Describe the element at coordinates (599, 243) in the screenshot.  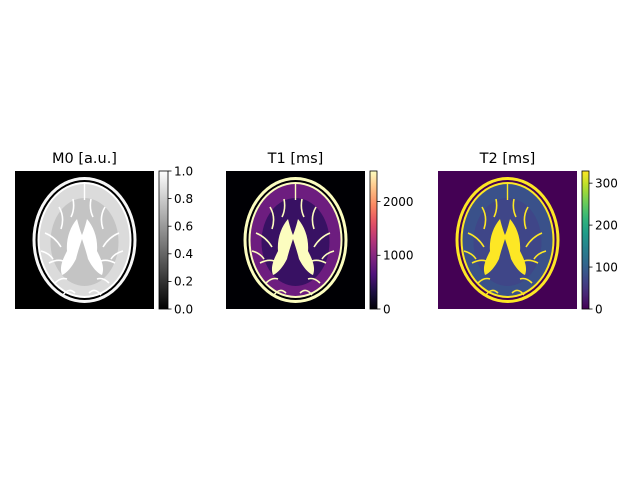
I see `colorbar: 0 100 200 300` at that location.